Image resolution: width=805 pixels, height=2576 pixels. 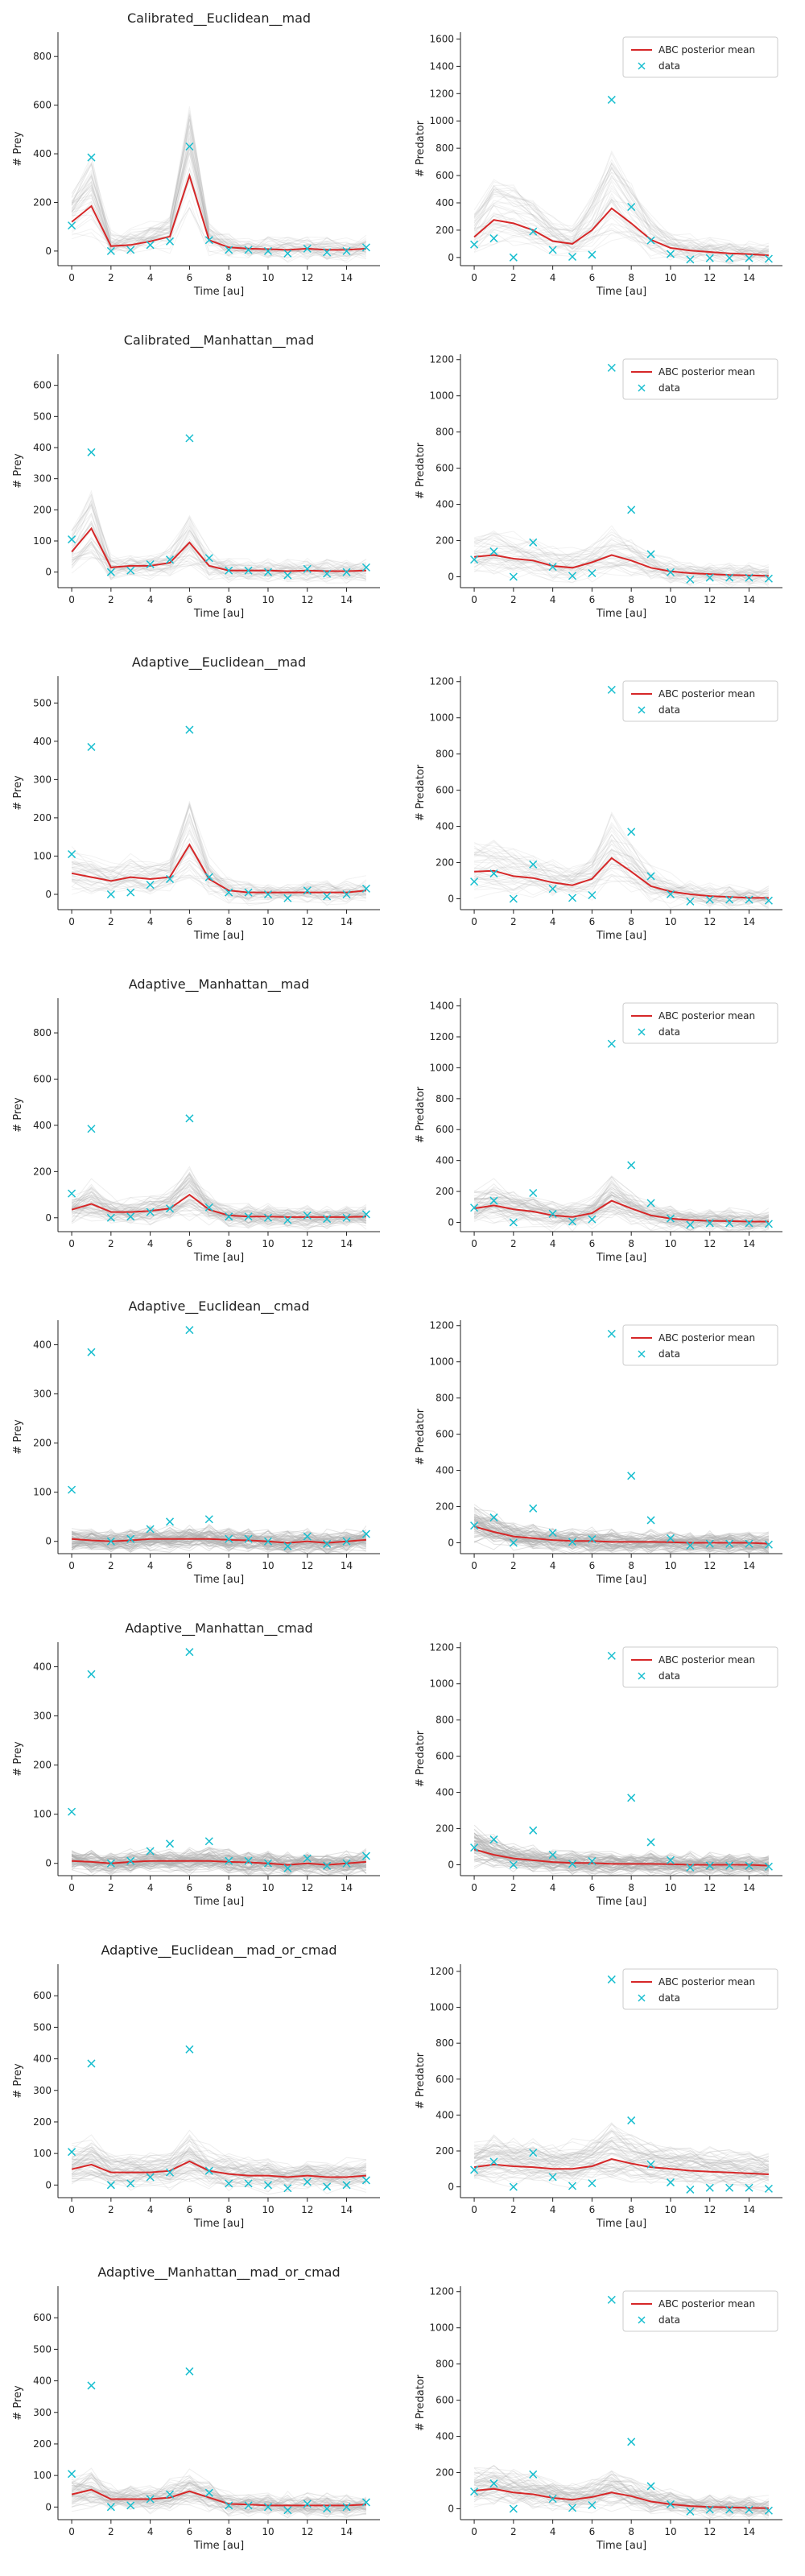 What do you see at coordinates (42, 2381) in the screenshot?
I see `y-tick-label: 400` at bounding box center [42, 2381].